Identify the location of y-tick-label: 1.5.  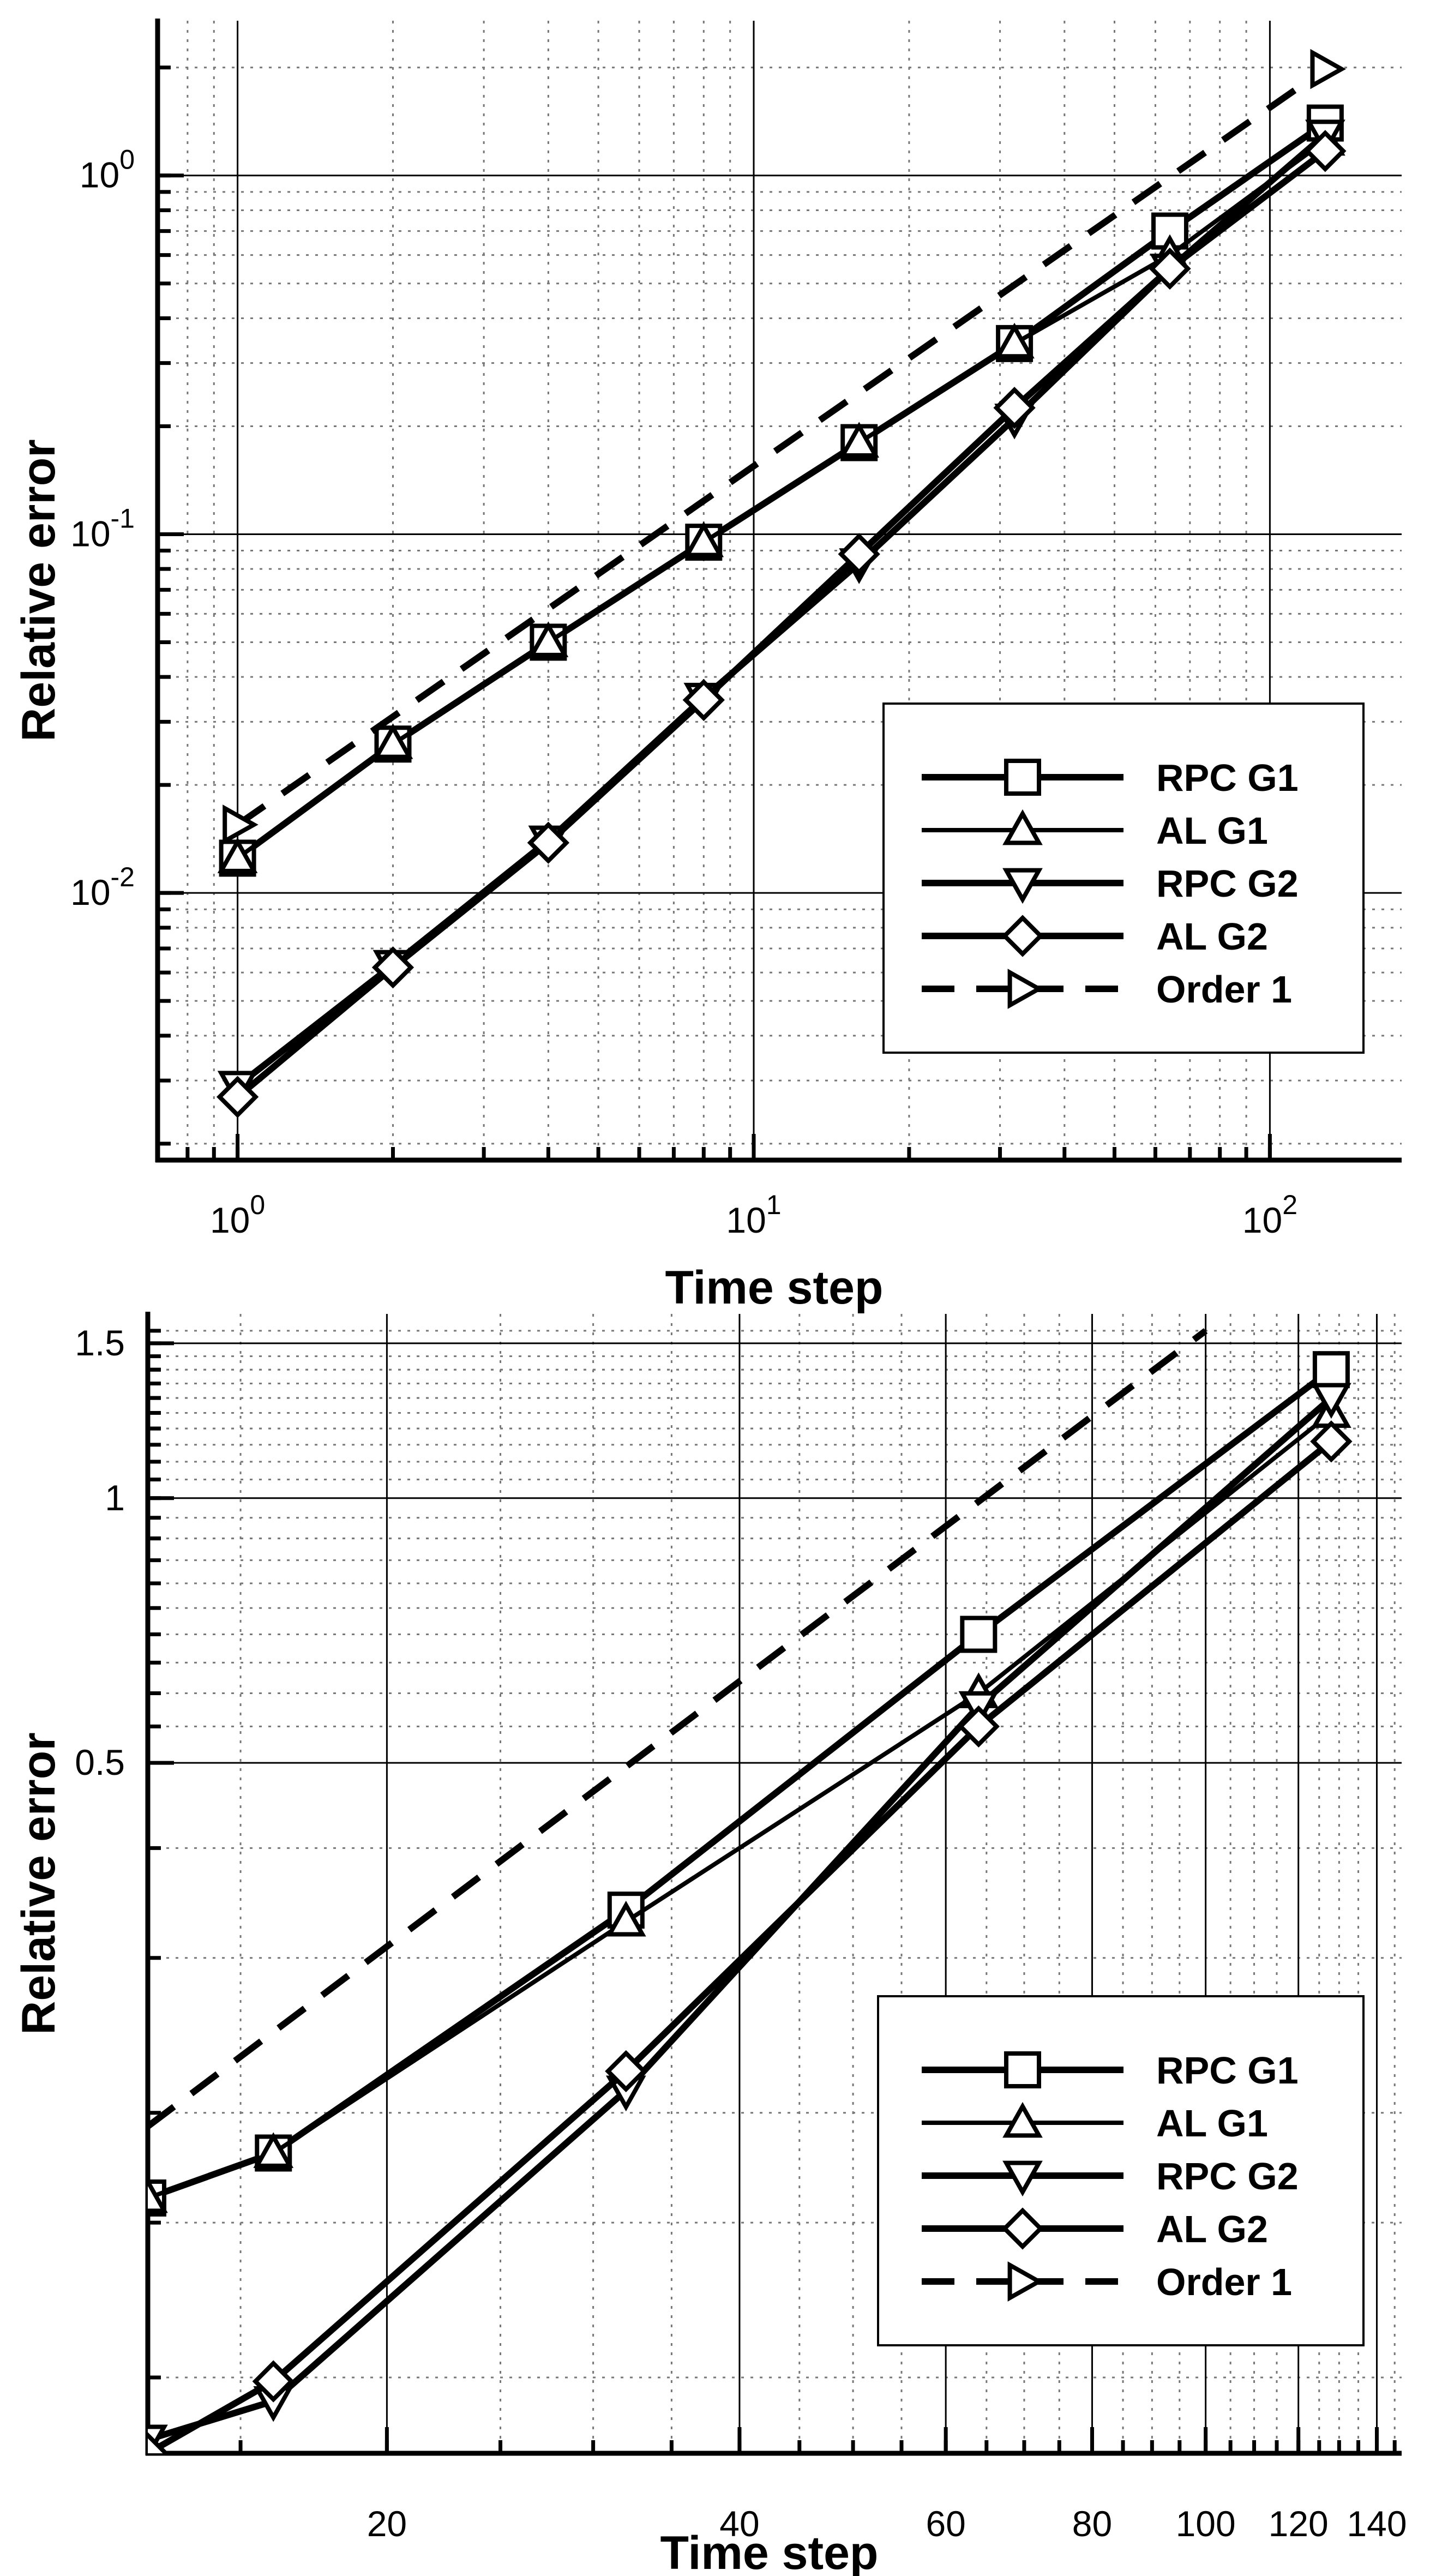
(100, 1343).